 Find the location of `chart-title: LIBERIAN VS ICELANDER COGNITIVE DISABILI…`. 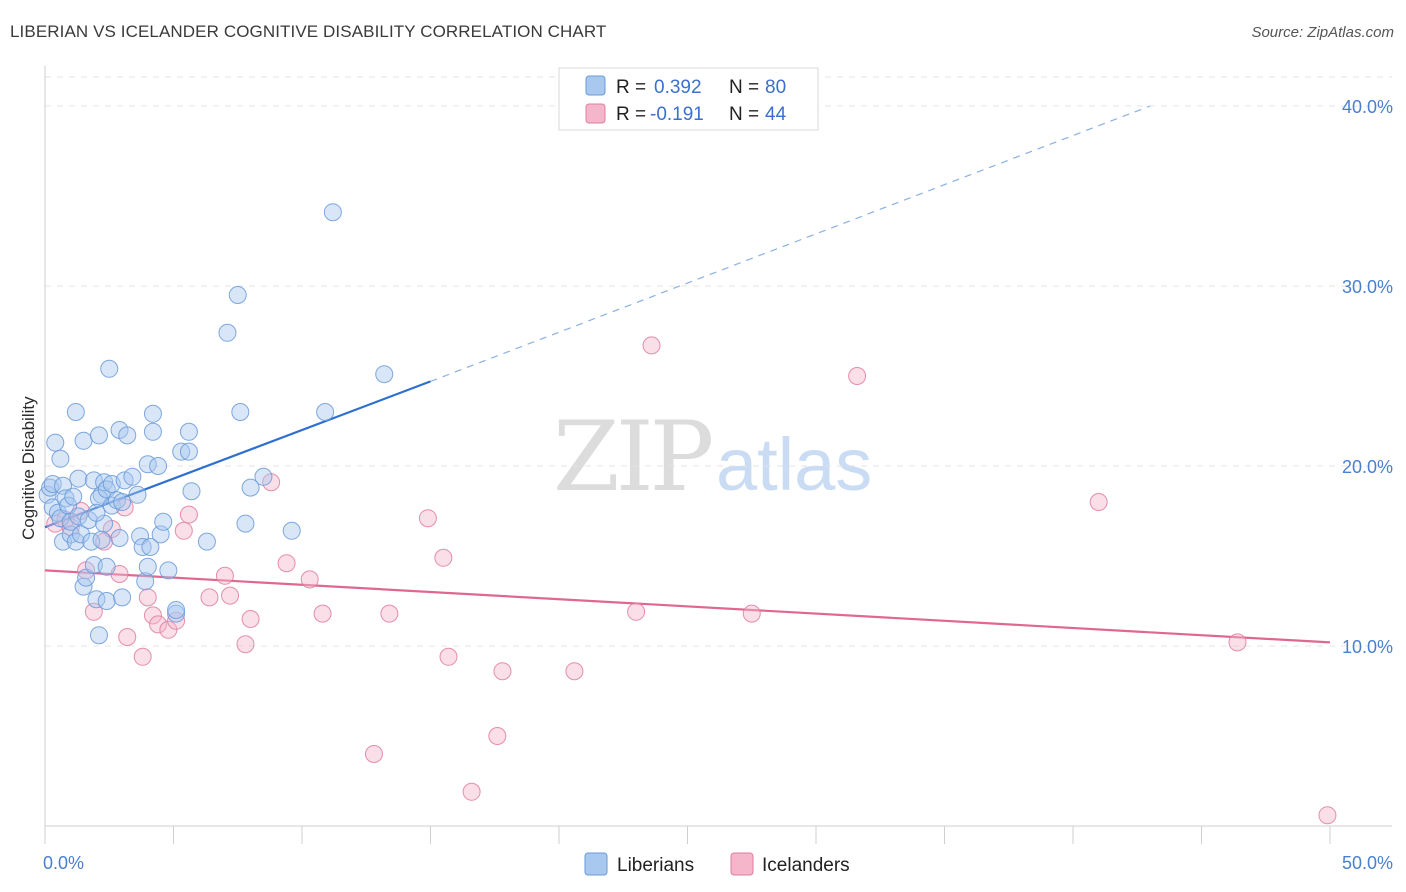

chart-title: LIBERIAN VS ICELANDER COGNITIVE DISABILI… is located at coordinates (308, 31).